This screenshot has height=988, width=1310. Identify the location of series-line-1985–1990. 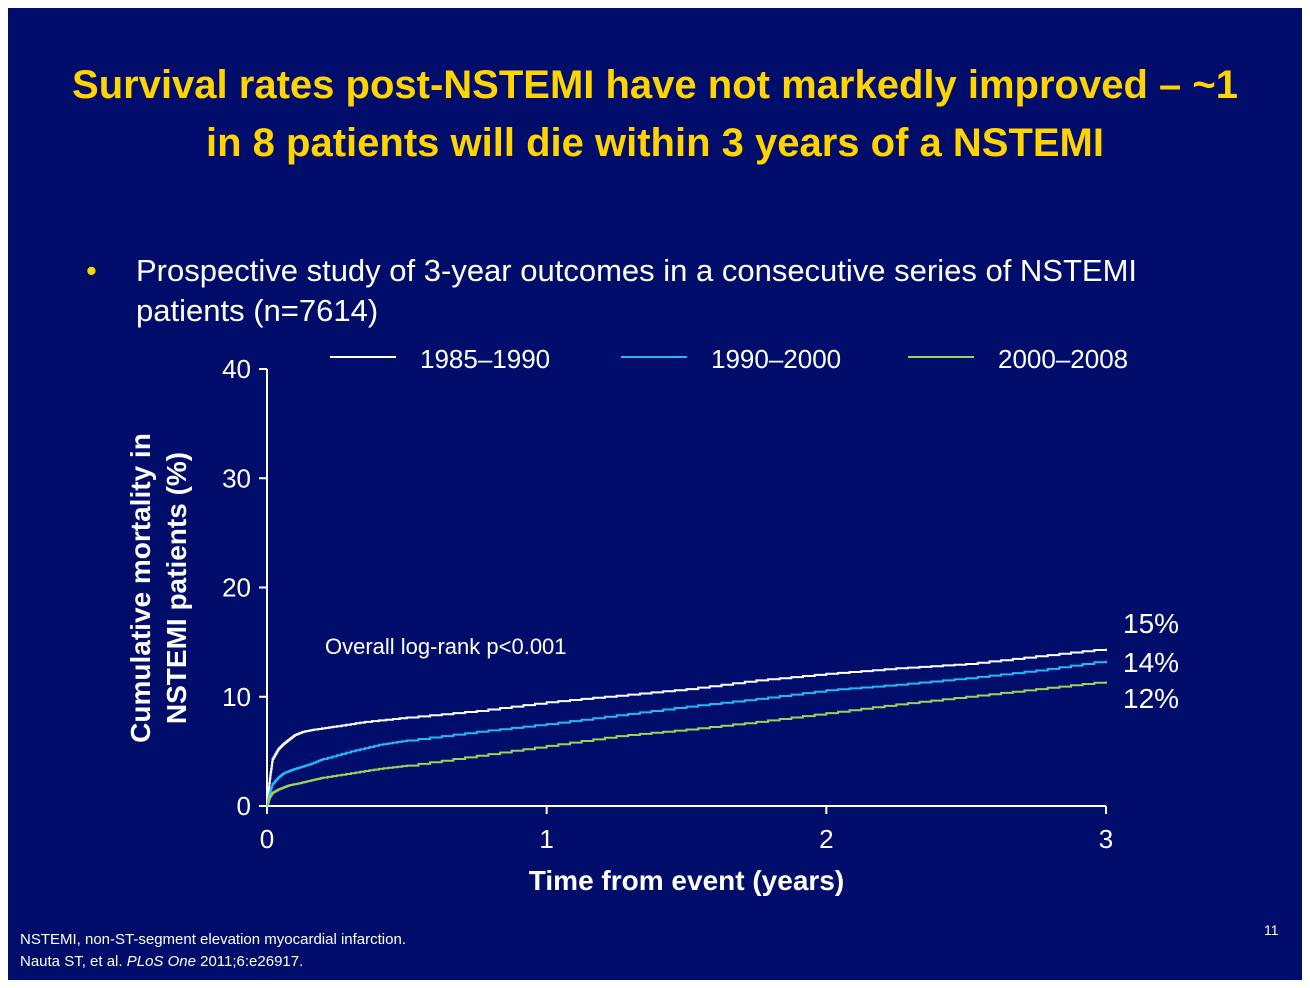
(686, 727).